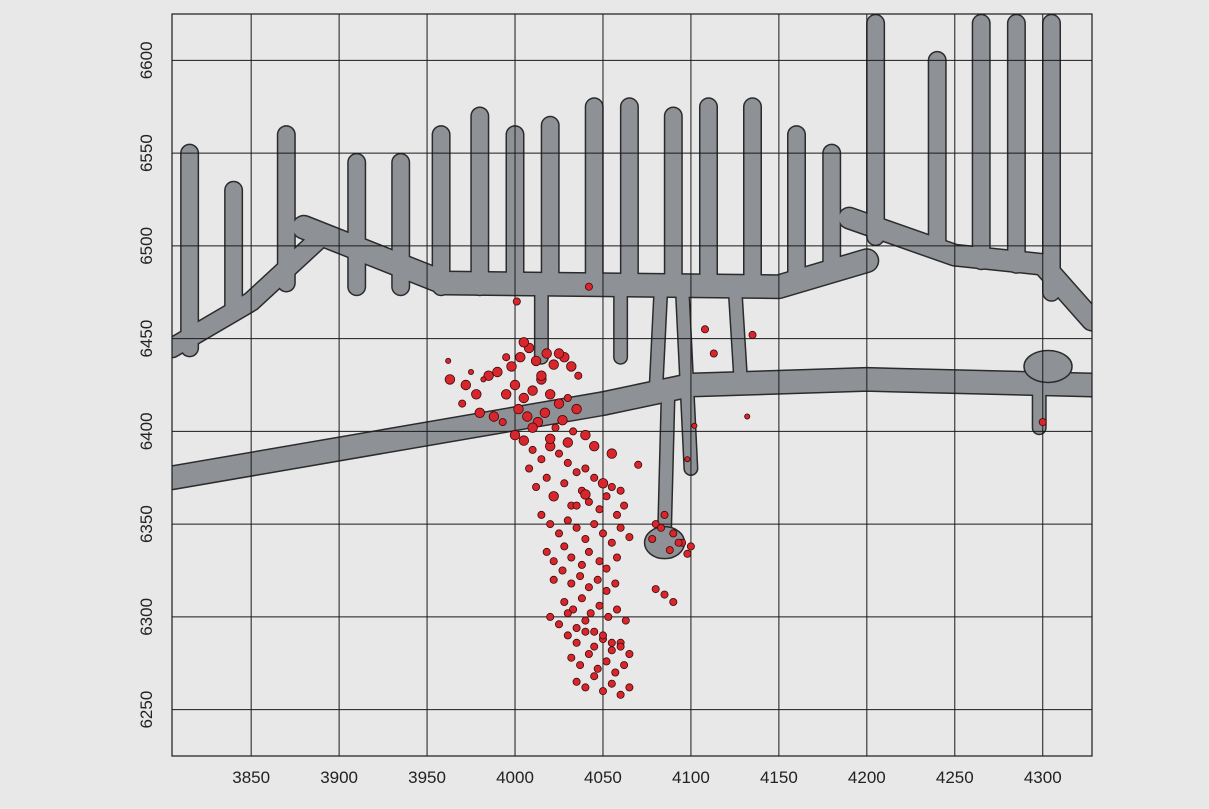 Image resolution: width=1209 pixels, height=809 pixels. I want to click on x-tick-label: 4150, so click(779, 777).